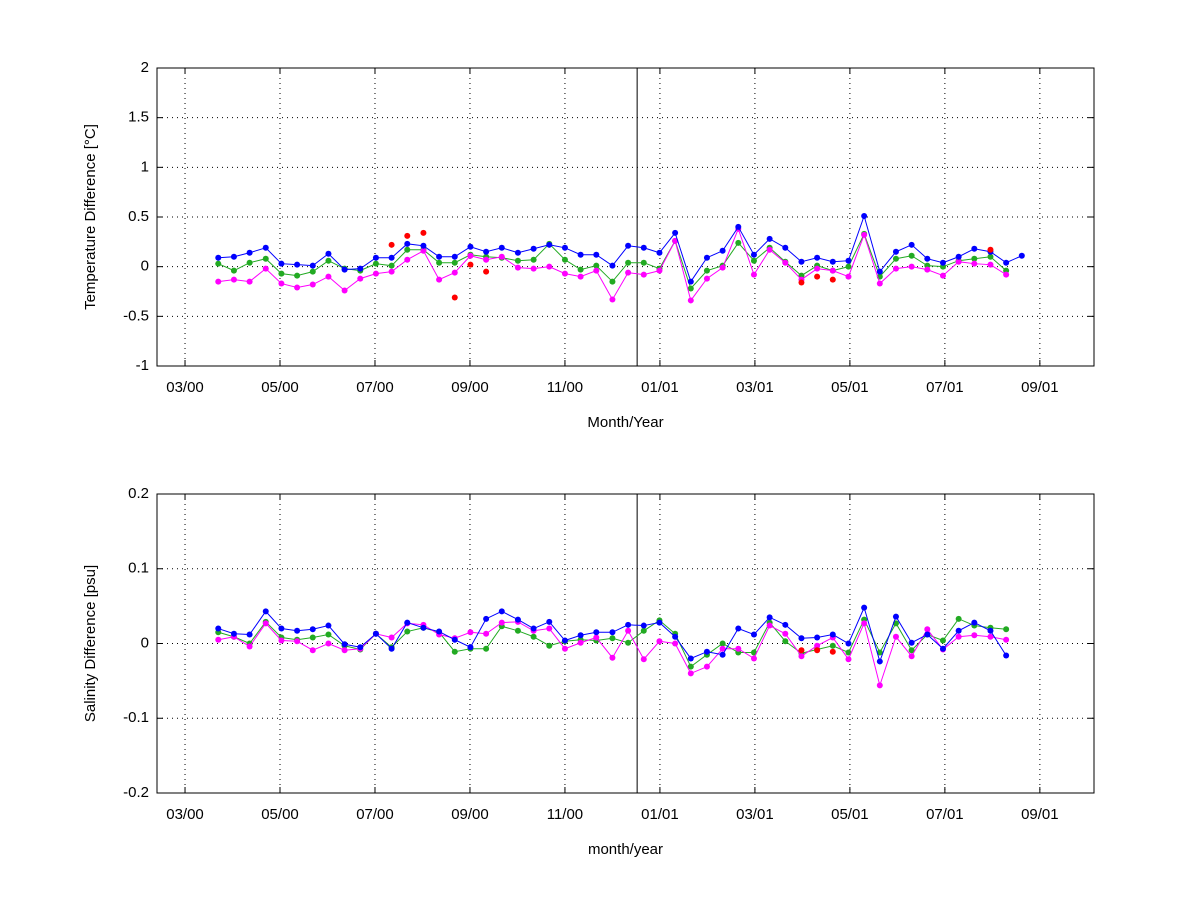  Describe the element at coordinates (625, 849) in the screenshot. I see `x-axis-label: month/year` at that location.